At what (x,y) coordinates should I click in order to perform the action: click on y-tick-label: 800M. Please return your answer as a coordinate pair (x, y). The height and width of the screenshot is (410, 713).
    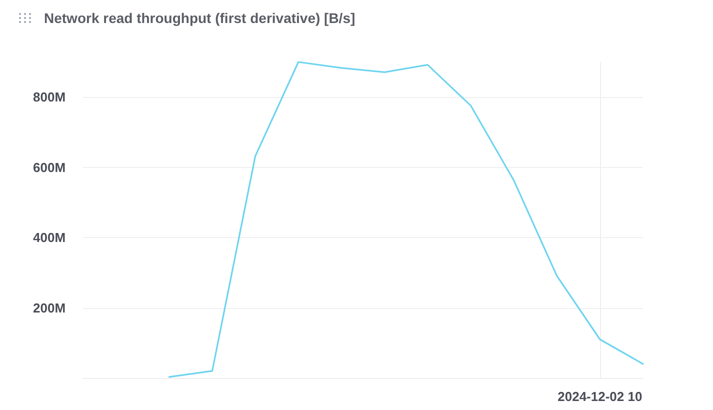
    Looking at the image, I should click on (49, 97).